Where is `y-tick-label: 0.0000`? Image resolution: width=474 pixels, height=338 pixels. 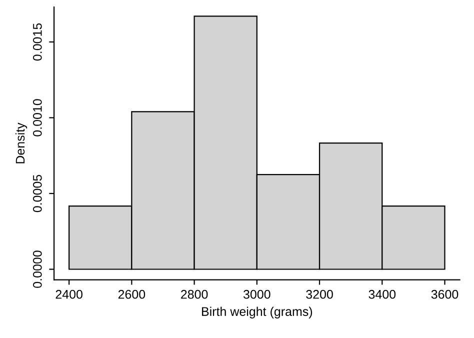
y-tick-label: 0.0000 is located at coordinates (37, 269).